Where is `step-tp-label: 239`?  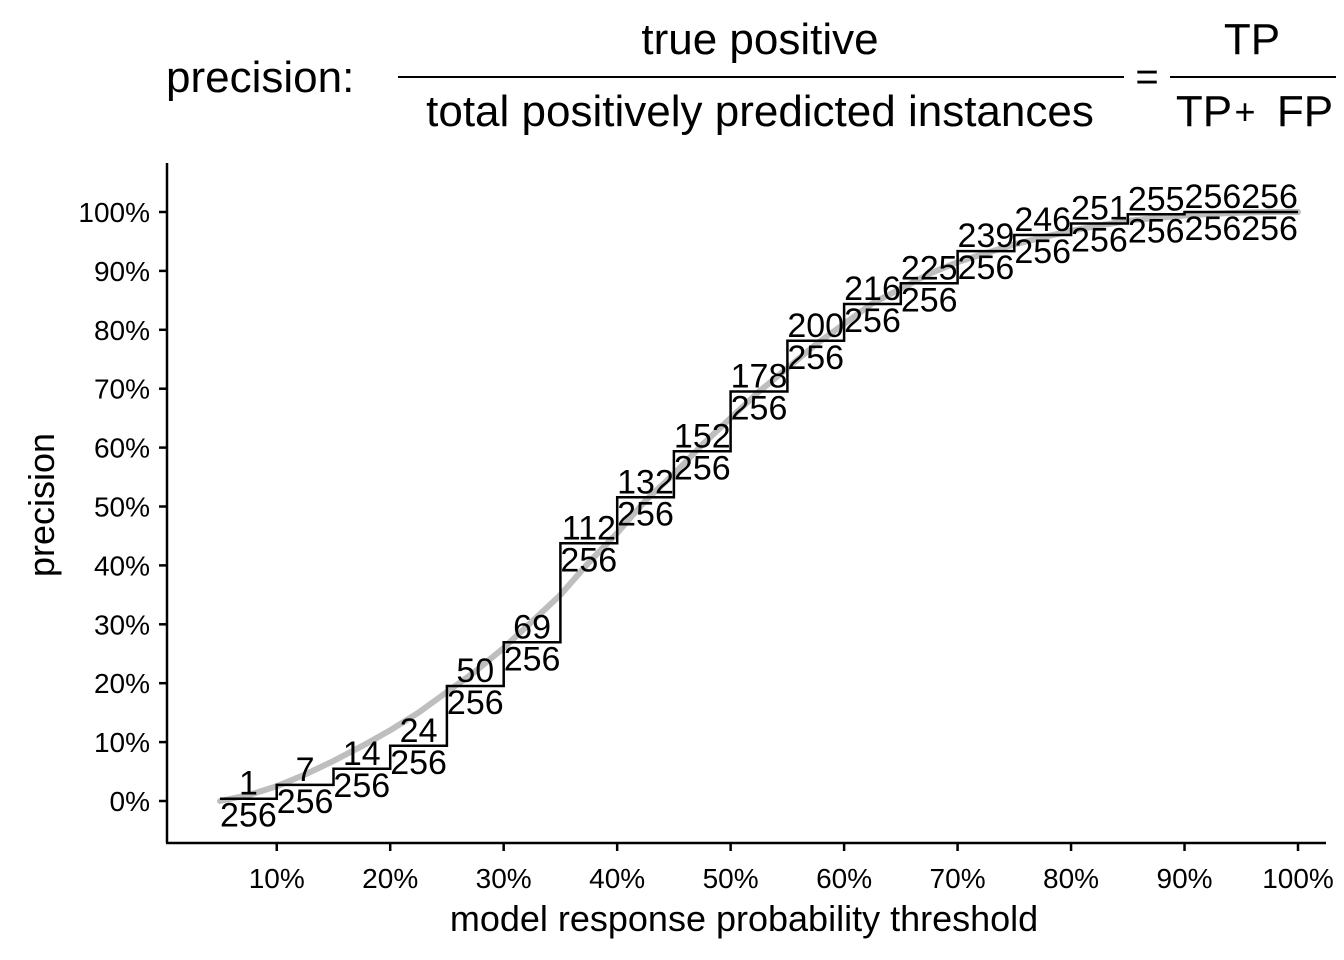 step-tp-label: 239 is located at coordinates (986, 236).